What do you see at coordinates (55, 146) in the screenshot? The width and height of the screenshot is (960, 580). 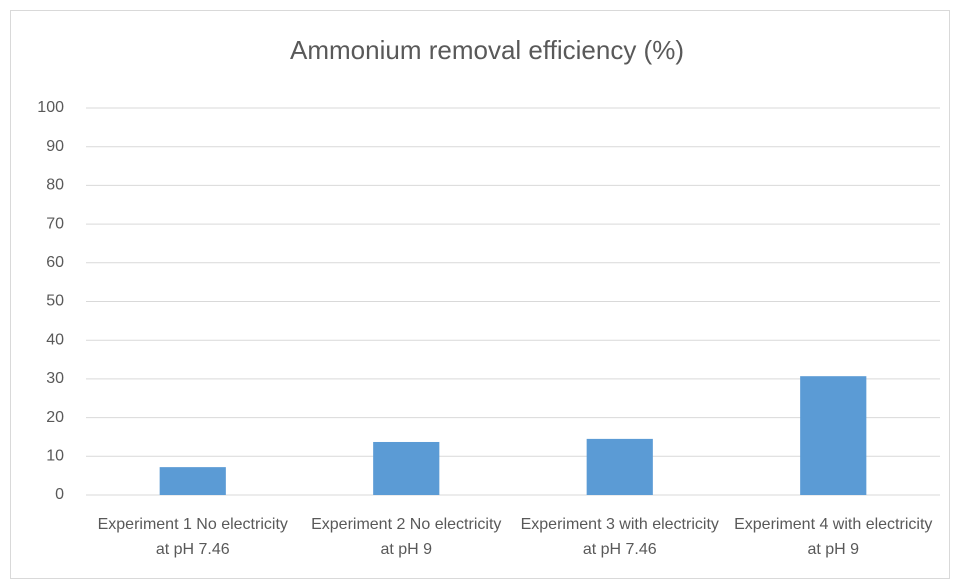 I see `y-tick-label: 90` at bounding box center [55, 146].